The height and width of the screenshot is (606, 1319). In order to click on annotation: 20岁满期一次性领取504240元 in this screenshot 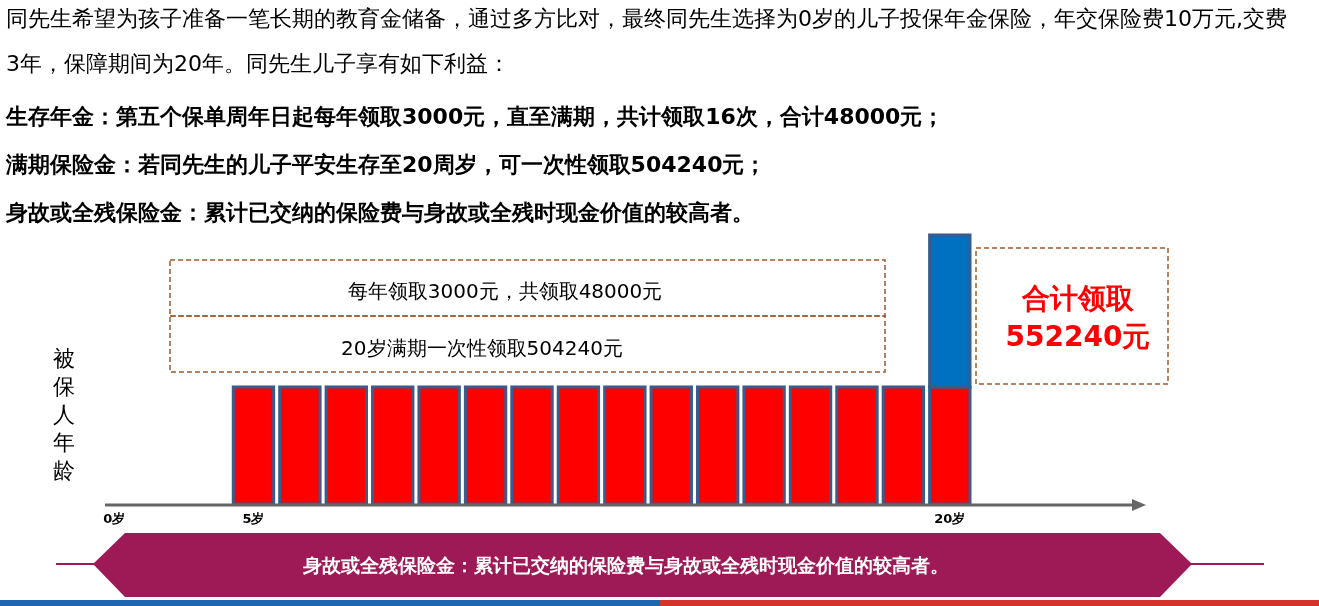, I will do `click(482, 348)`.